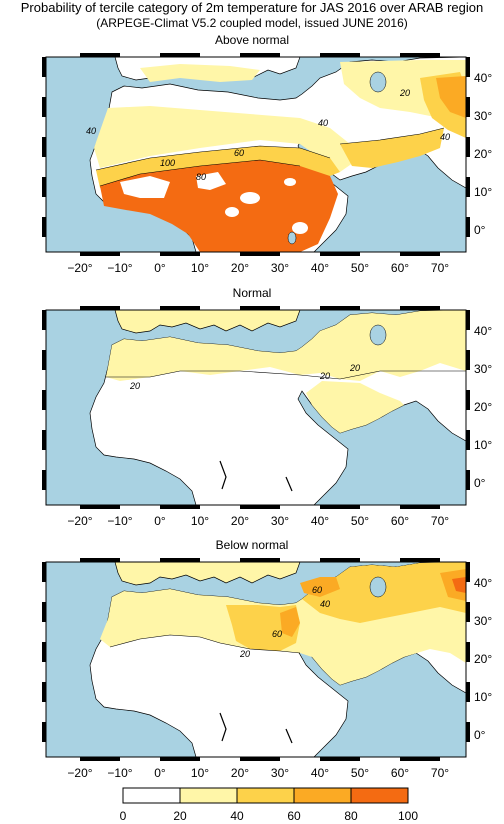 The height and width of the screenshot is (824, 504). Describe the element at coordinates (294, 816) in the screenshot. I see `colorbar-tick-label: 60` at that location.